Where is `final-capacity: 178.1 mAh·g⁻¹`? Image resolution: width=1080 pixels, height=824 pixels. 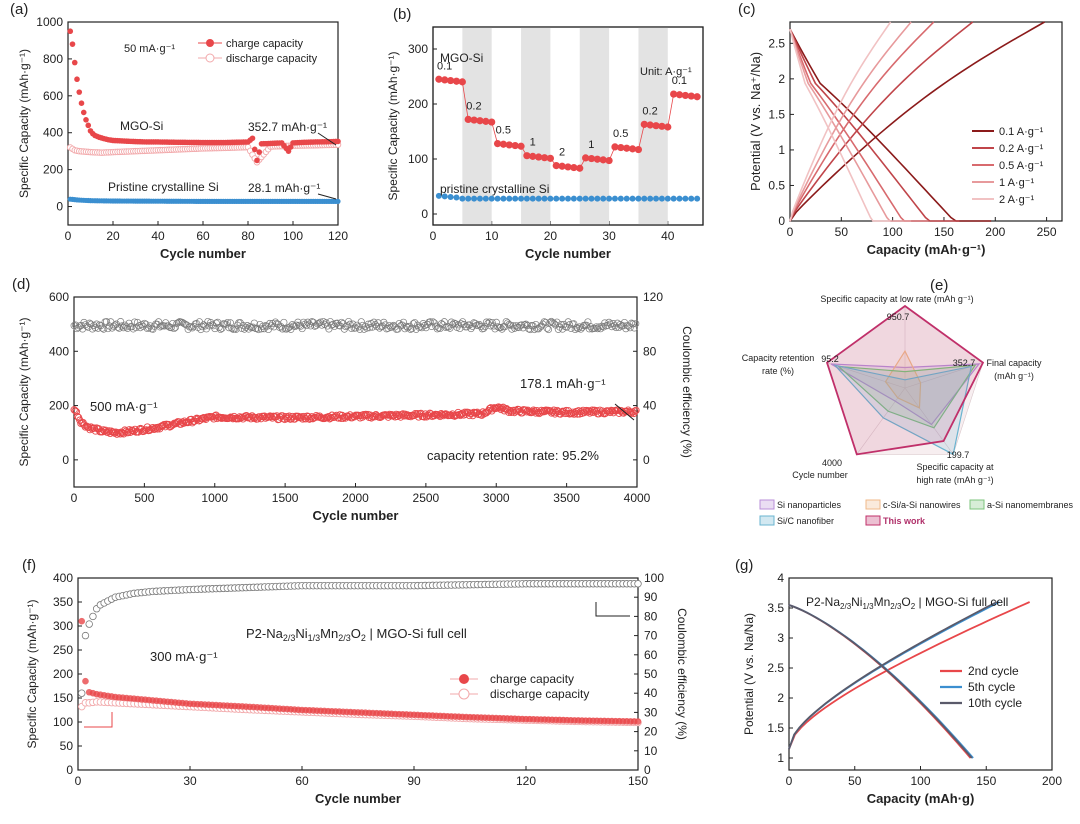
final-capacity: 178.1 mAh·g⁻¹ is located at coordinates (563, 383).